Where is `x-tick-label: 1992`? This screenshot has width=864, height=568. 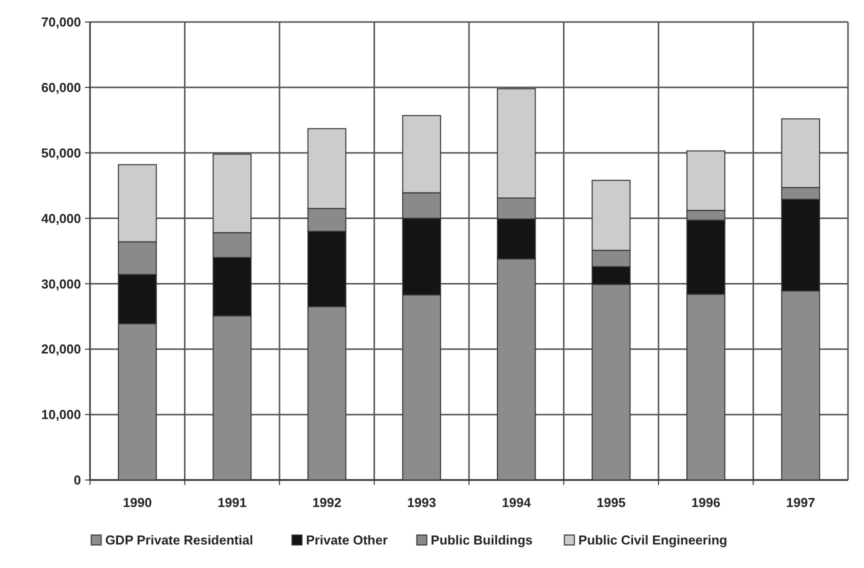
x-tick-label: 1992 is located at coordinates (327, 502).